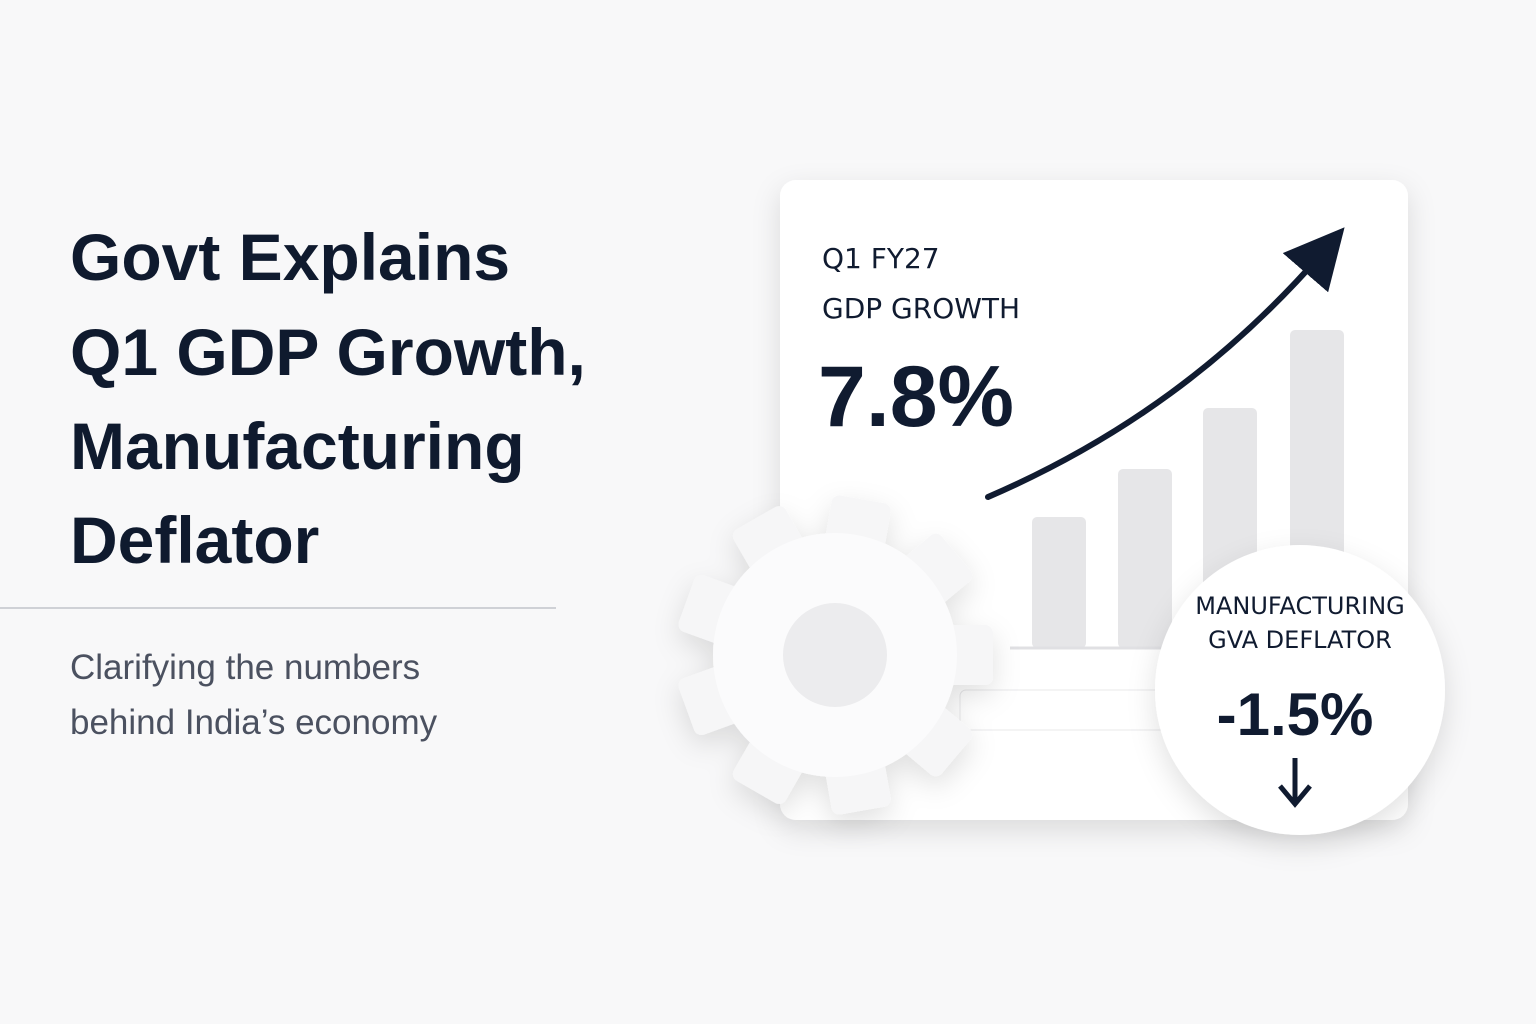 This screenshot has height=1024, width=1536. I want to click on badge: MANUFACTURING GVA DEFLATOR -1.5%, so click(1300, 690).